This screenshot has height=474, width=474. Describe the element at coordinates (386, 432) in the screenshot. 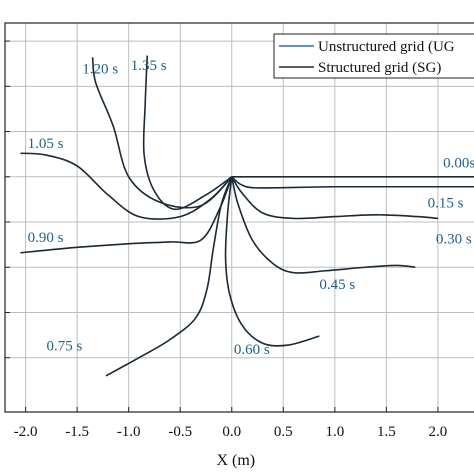

I see `x-tick-label: 1.5` at that location.